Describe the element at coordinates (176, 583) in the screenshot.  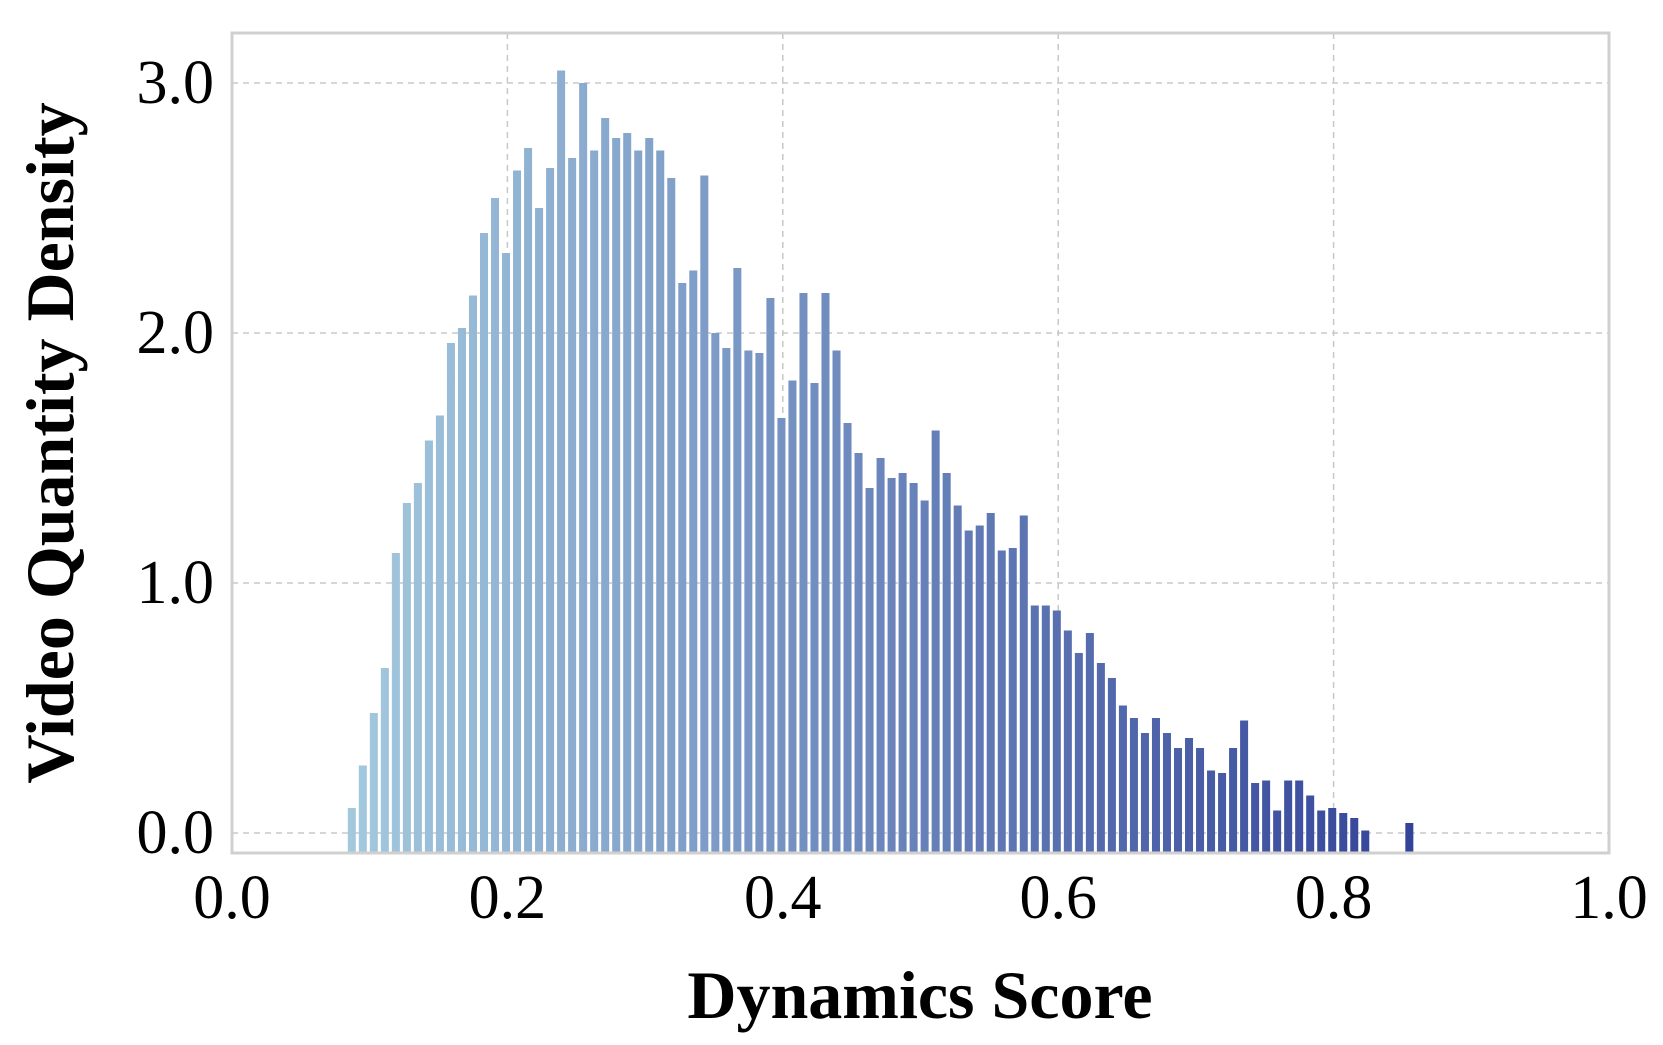
I see `y-tick-label: 1.0` at that location.